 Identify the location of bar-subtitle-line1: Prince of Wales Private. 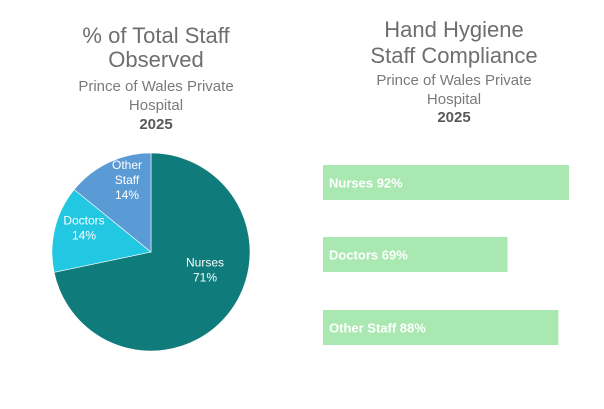
(454, 80).